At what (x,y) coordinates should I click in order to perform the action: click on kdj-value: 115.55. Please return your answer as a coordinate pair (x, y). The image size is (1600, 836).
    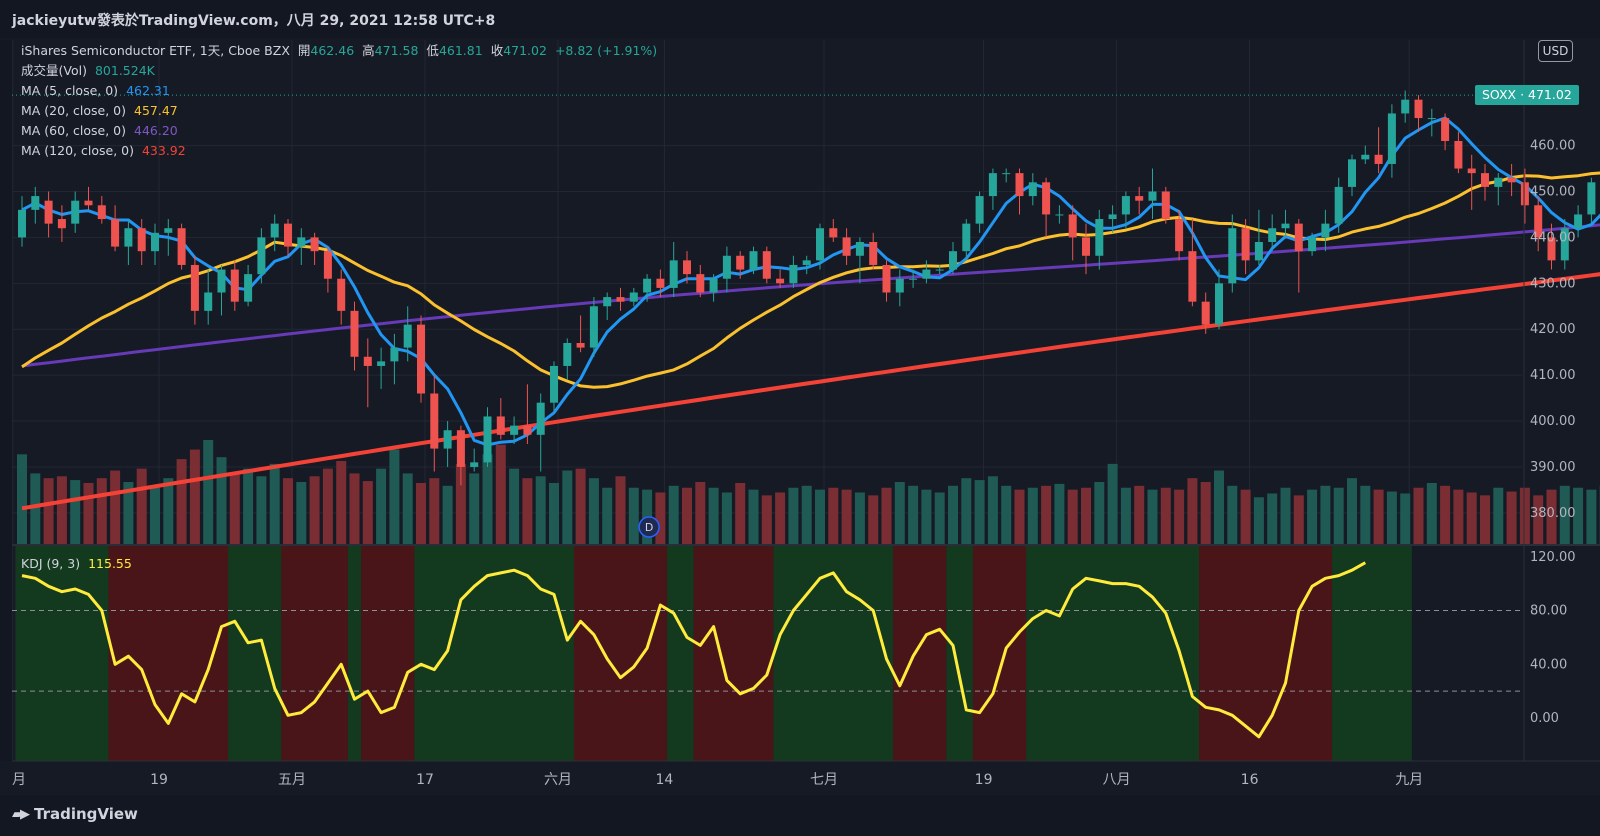
    Looking at the image, I should click on (110, 563).